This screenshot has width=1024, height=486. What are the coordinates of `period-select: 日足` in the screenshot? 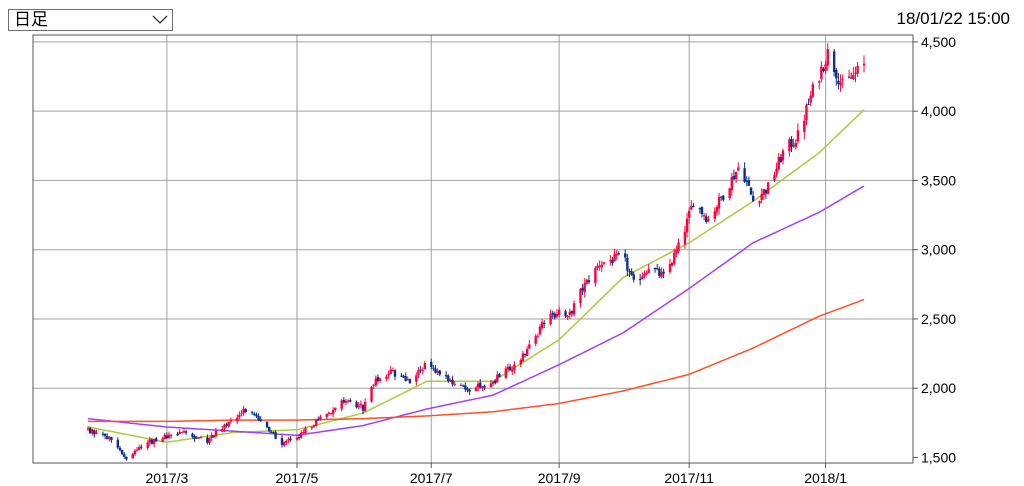 It's located at (90, 20).